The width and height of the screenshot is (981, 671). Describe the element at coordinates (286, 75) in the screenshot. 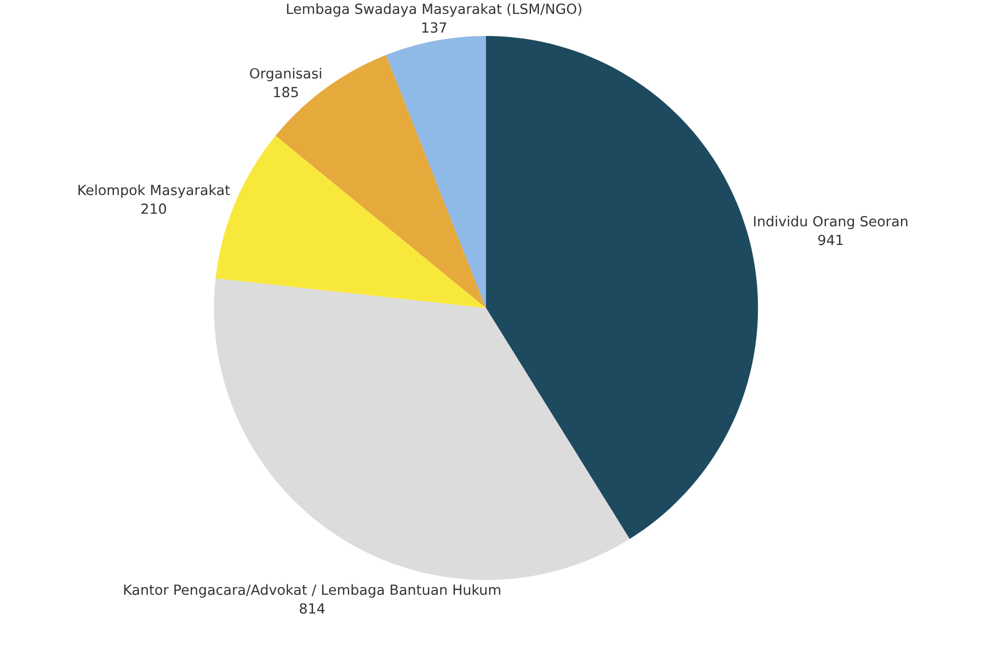

I see `slice-label: Organisasi` at that location.